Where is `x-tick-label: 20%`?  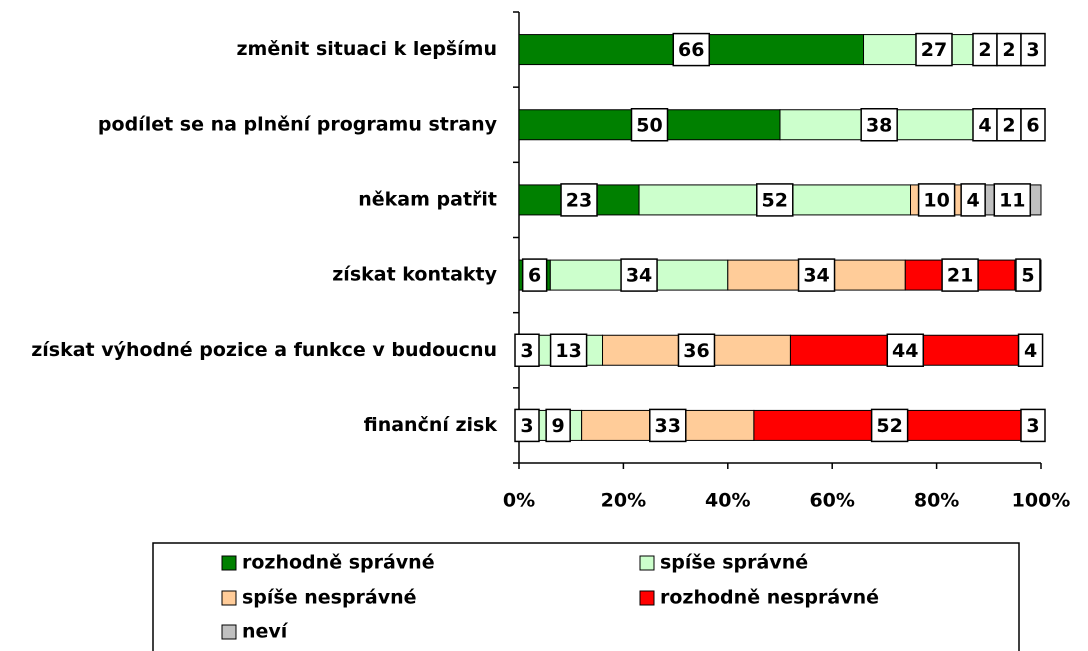 x-tick-label: 20% is located at coordinates (623, 501).